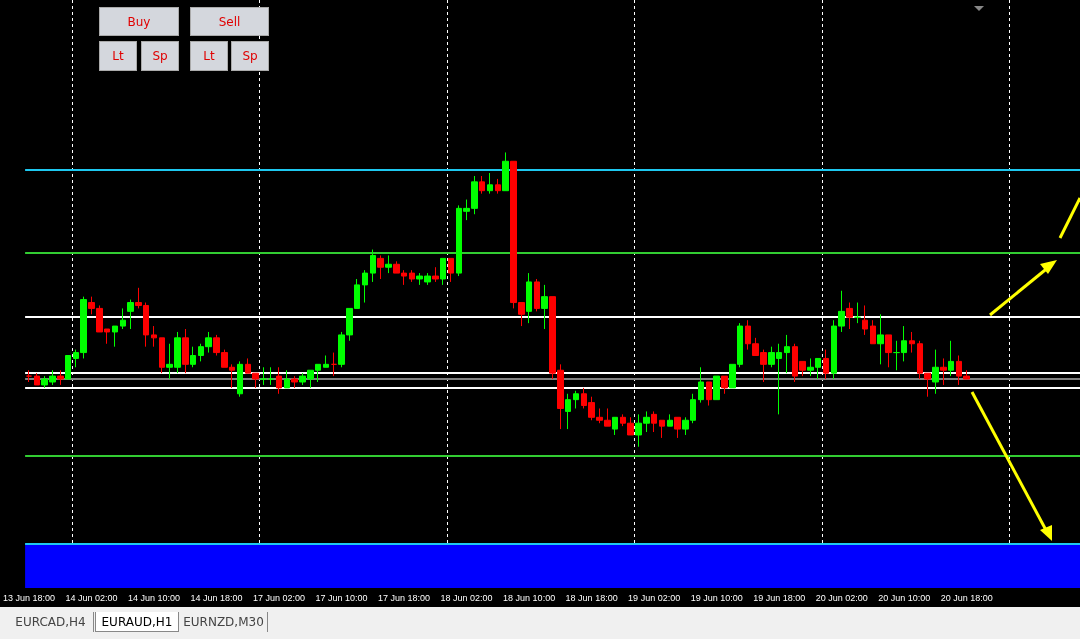 The height and width of the screenshot is (639, 1080). What do you see at coordinates (779, 597) in the screenshot?
I see `x-tick-label: 19 Jun 18:00` at bounding box center [779, 597].